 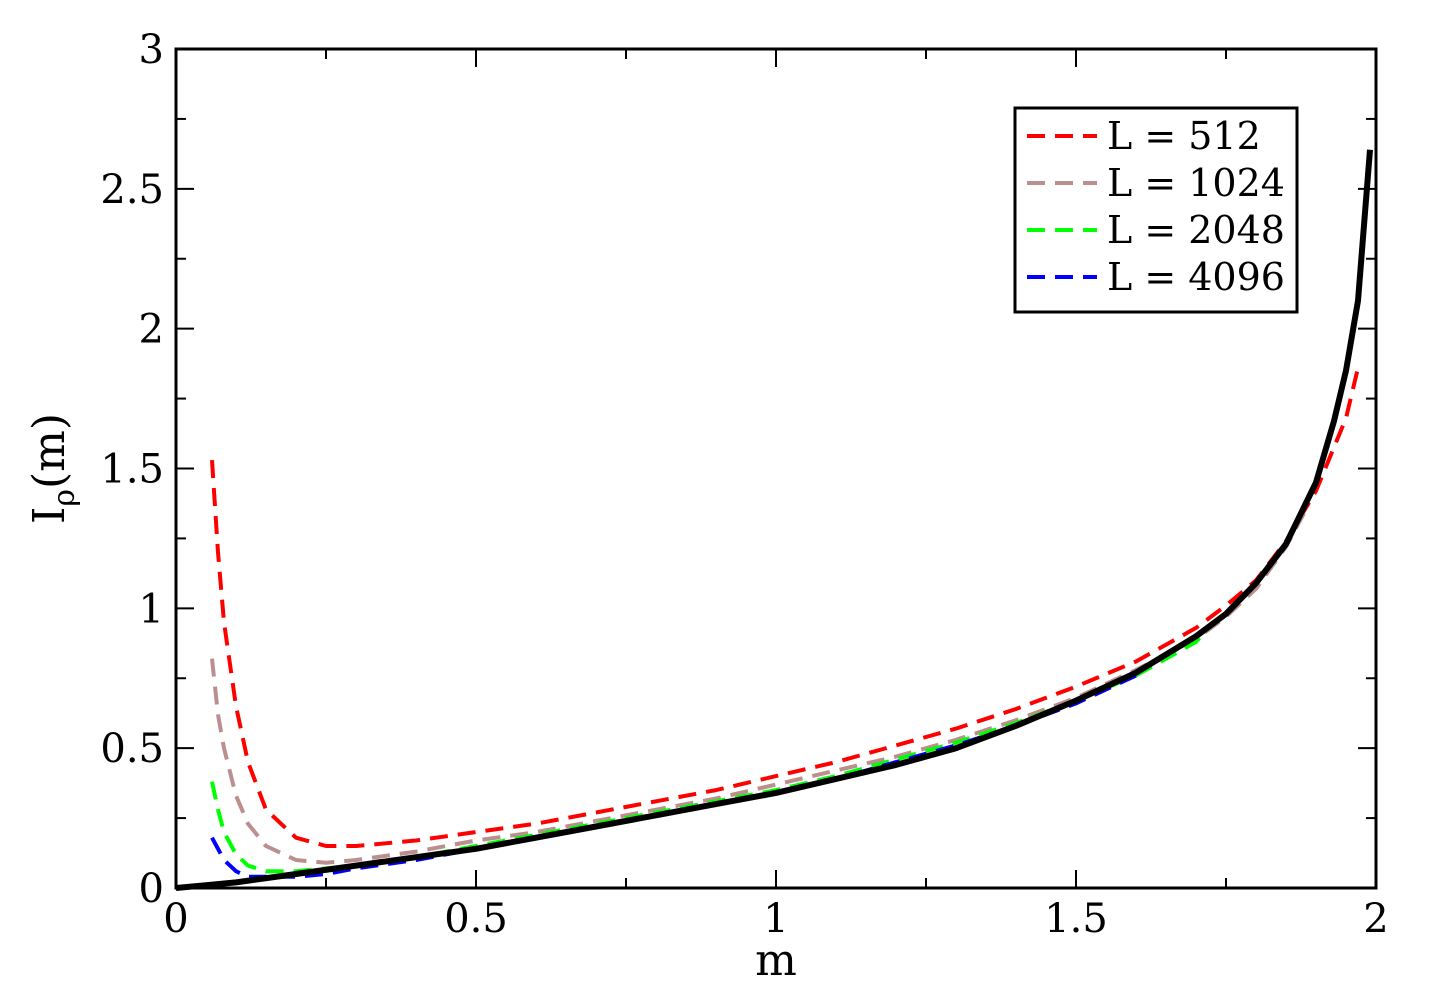 I want to click on y-tick-label: 0.5, so click(x=132, y=749).